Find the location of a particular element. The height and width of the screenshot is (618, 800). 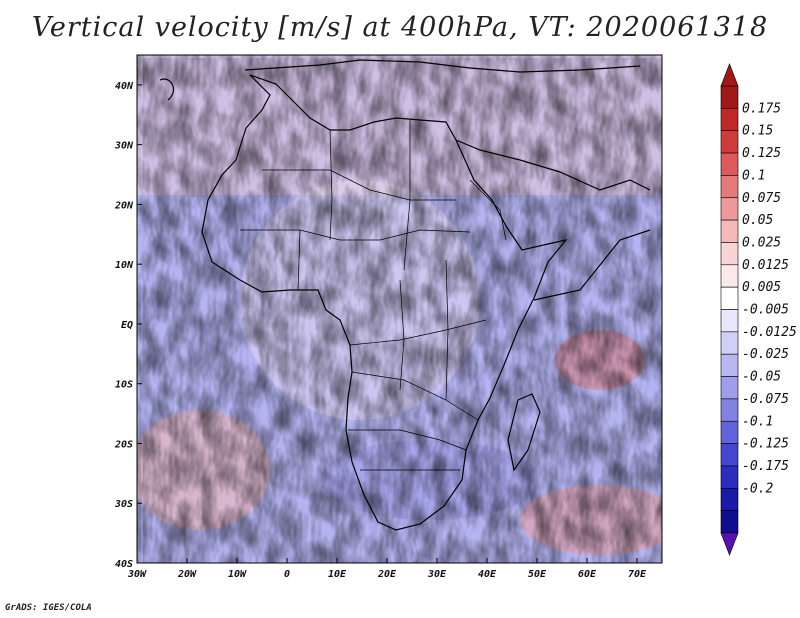

colorbar-label: -0.1 is located at coordinates (757, 421).